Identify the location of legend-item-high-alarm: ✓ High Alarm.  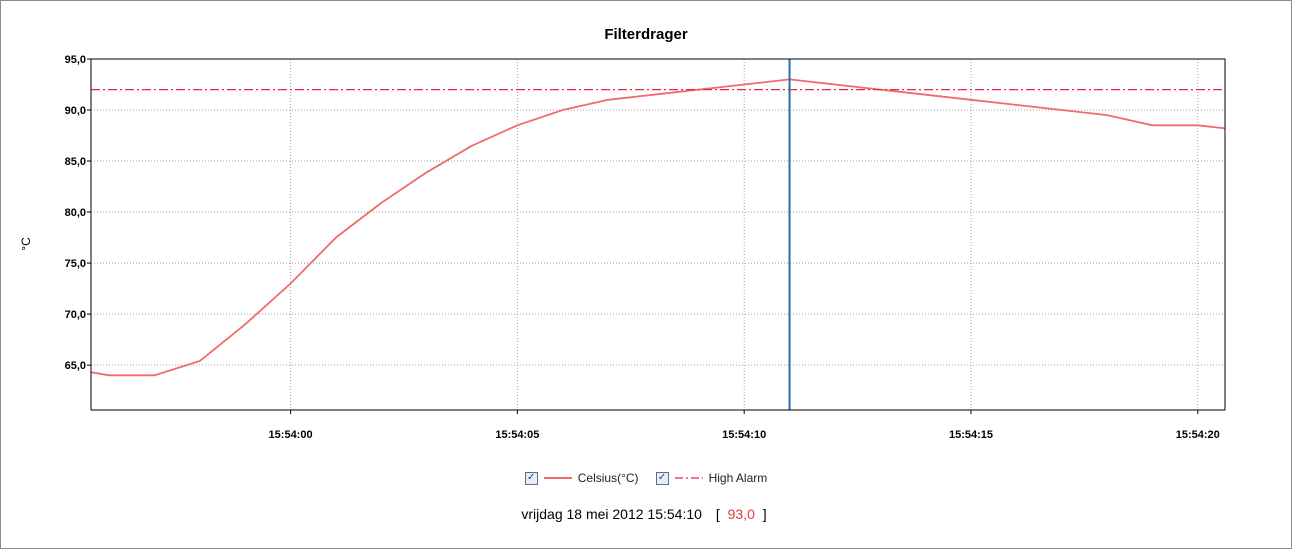
(711, 478).